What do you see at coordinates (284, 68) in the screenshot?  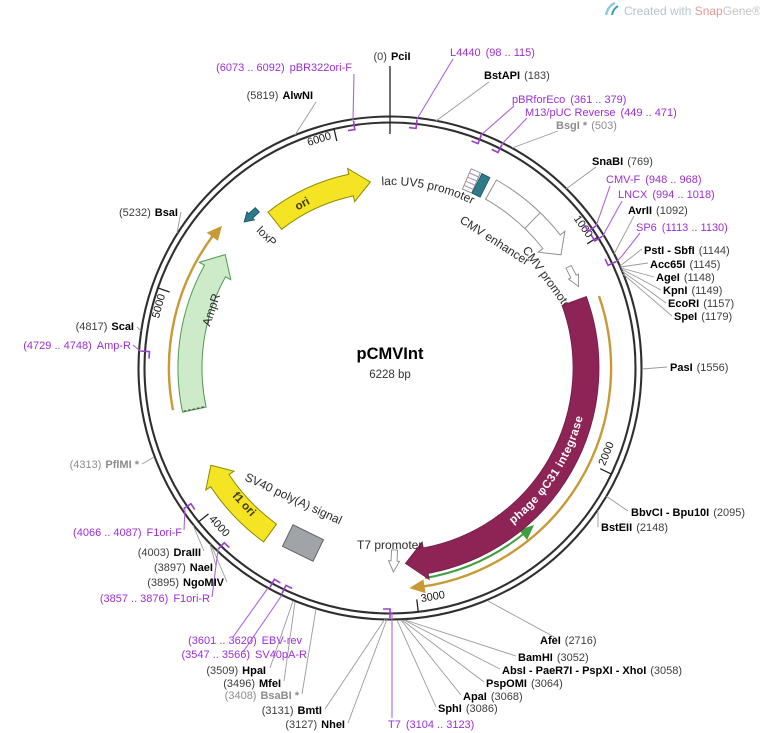 I see `site-label-pbr322ori-f: (6073 .. 6092) pBR322ori-F` at bounding box center [284, 68].